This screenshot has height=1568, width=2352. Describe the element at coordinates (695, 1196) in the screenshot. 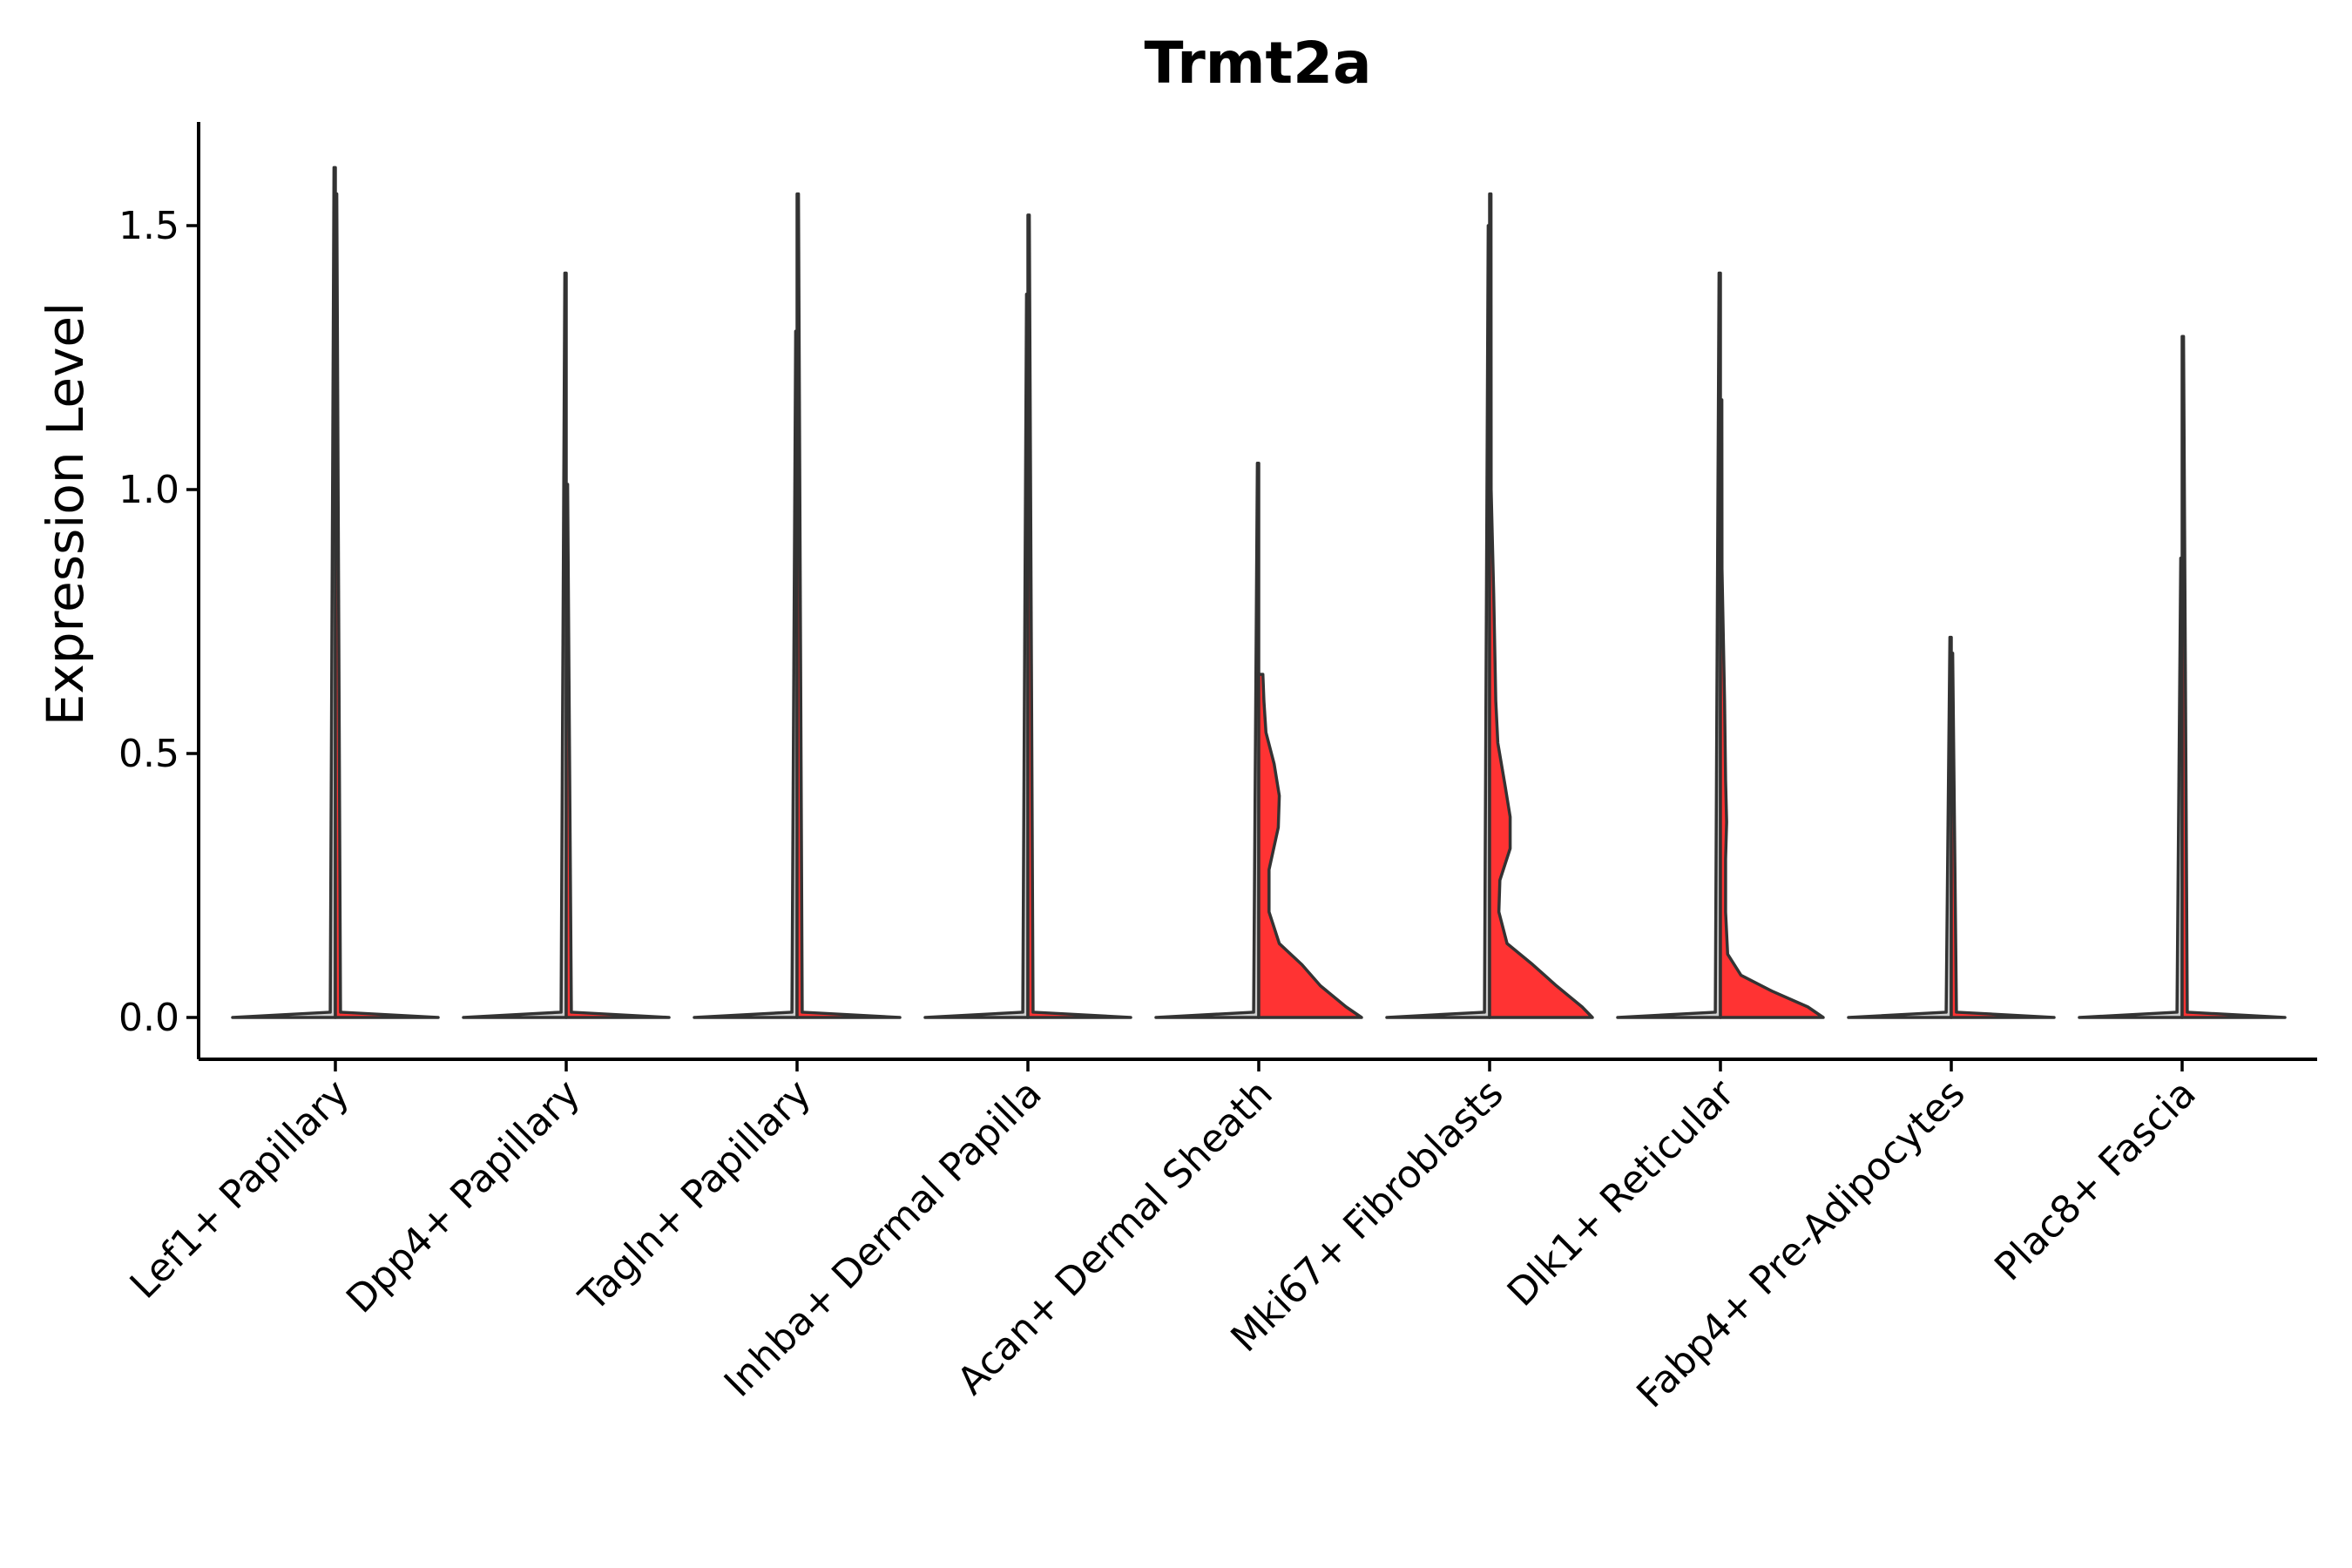

I see `x-tick-label: Tagln+ Papillary` at that location.